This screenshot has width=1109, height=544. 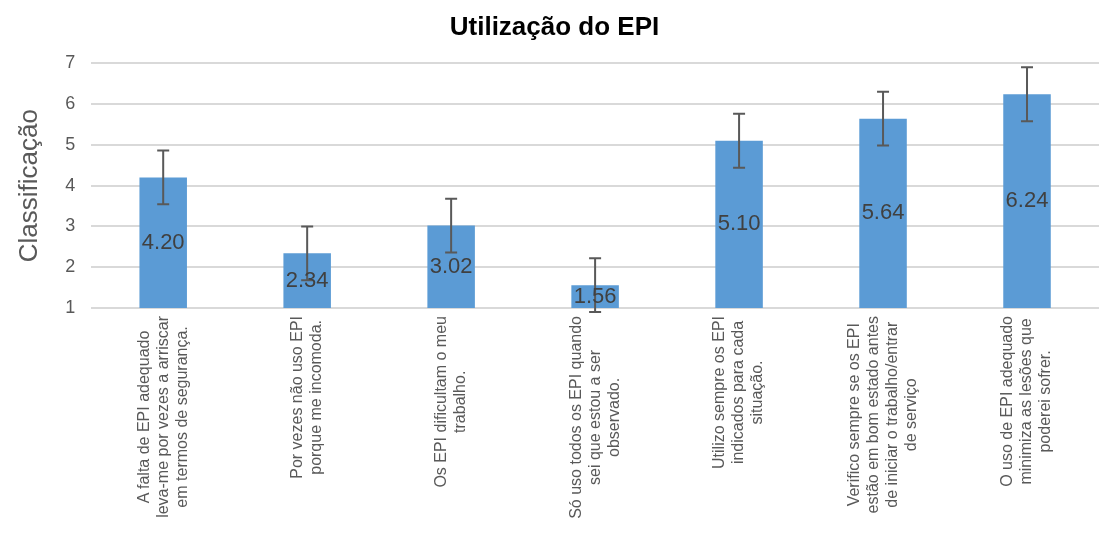 I want to click on y-tick-label: 2, so click(x=70, y=266).